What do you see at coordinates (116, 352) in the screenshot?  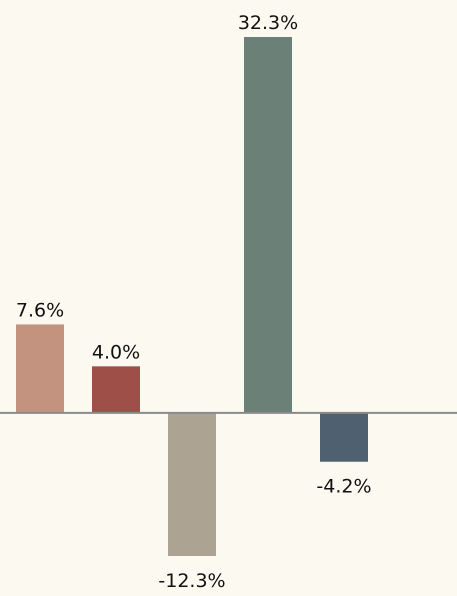 I see `value-label: 4.0%` at bounding box center [116, 352].